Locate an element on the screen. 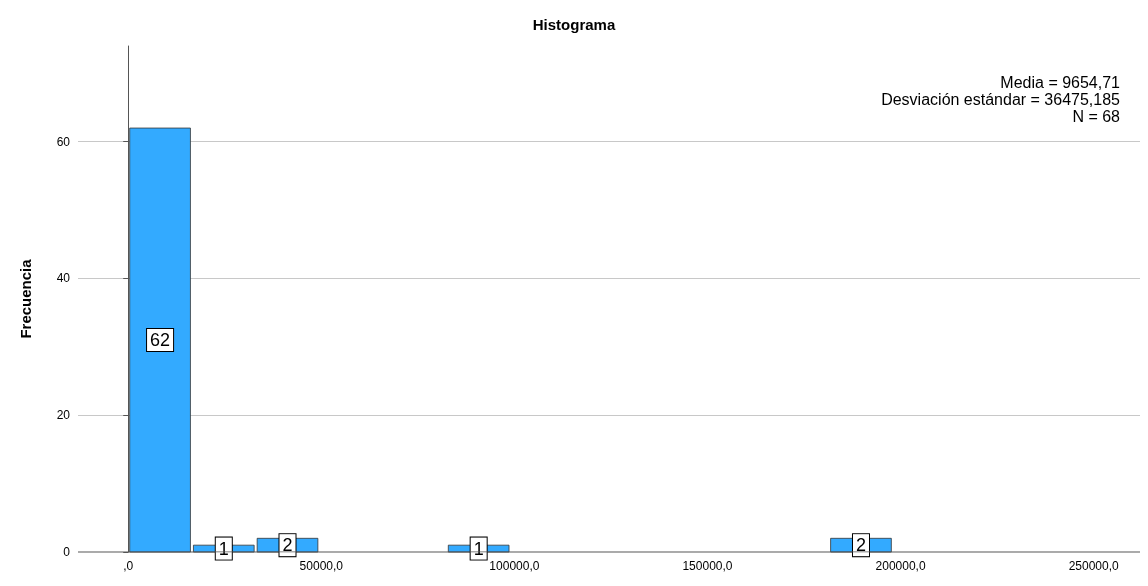  x-tick-label: 200000,0 is located at coordinates (900, 566).